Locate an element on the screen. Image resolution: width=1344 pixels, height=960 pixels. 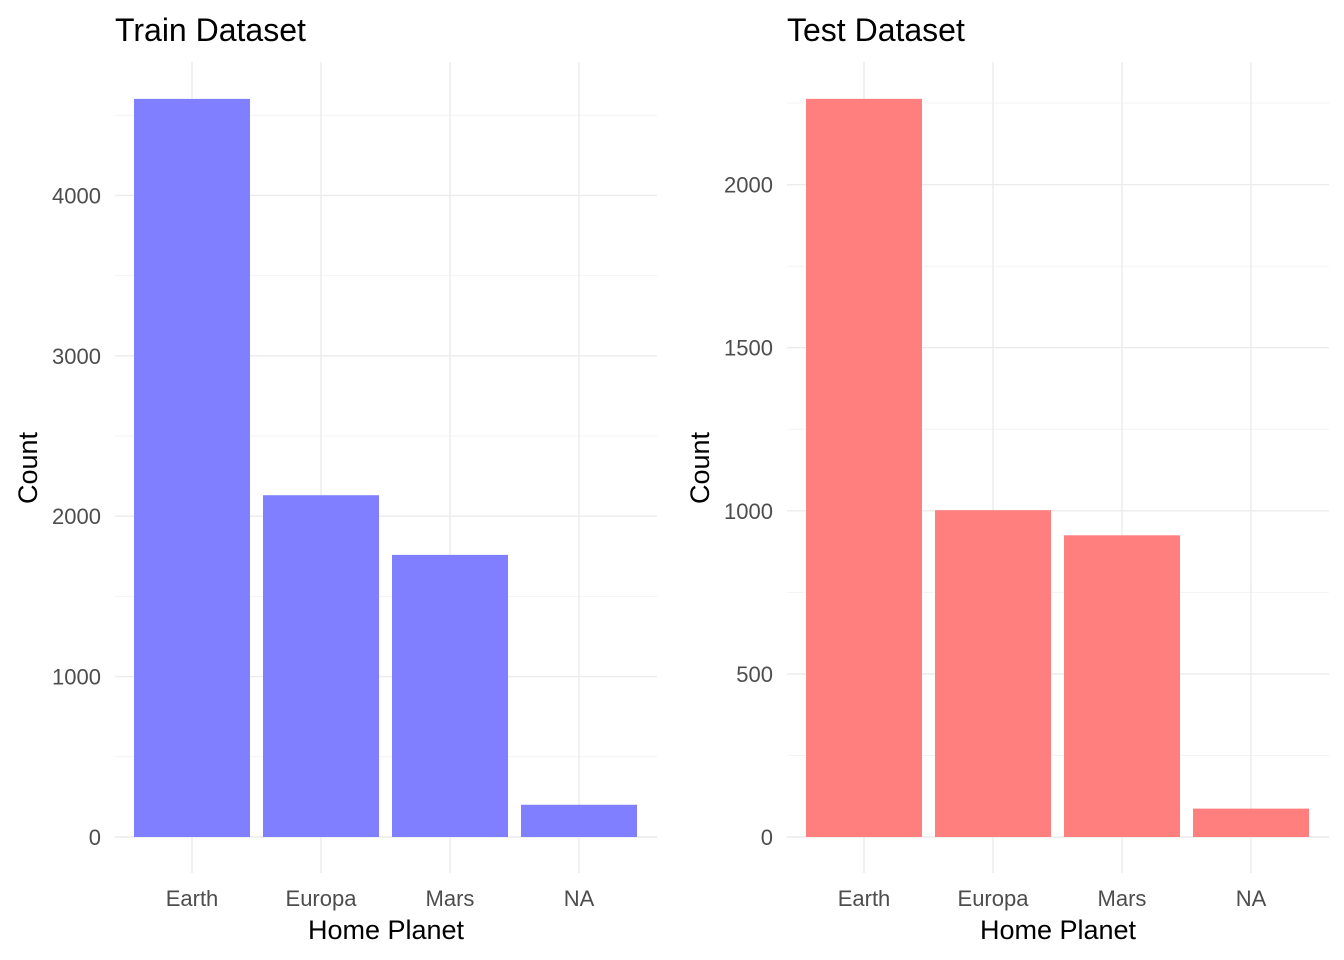
chart-title: Train Dataset is located at coordinates (210, 30).